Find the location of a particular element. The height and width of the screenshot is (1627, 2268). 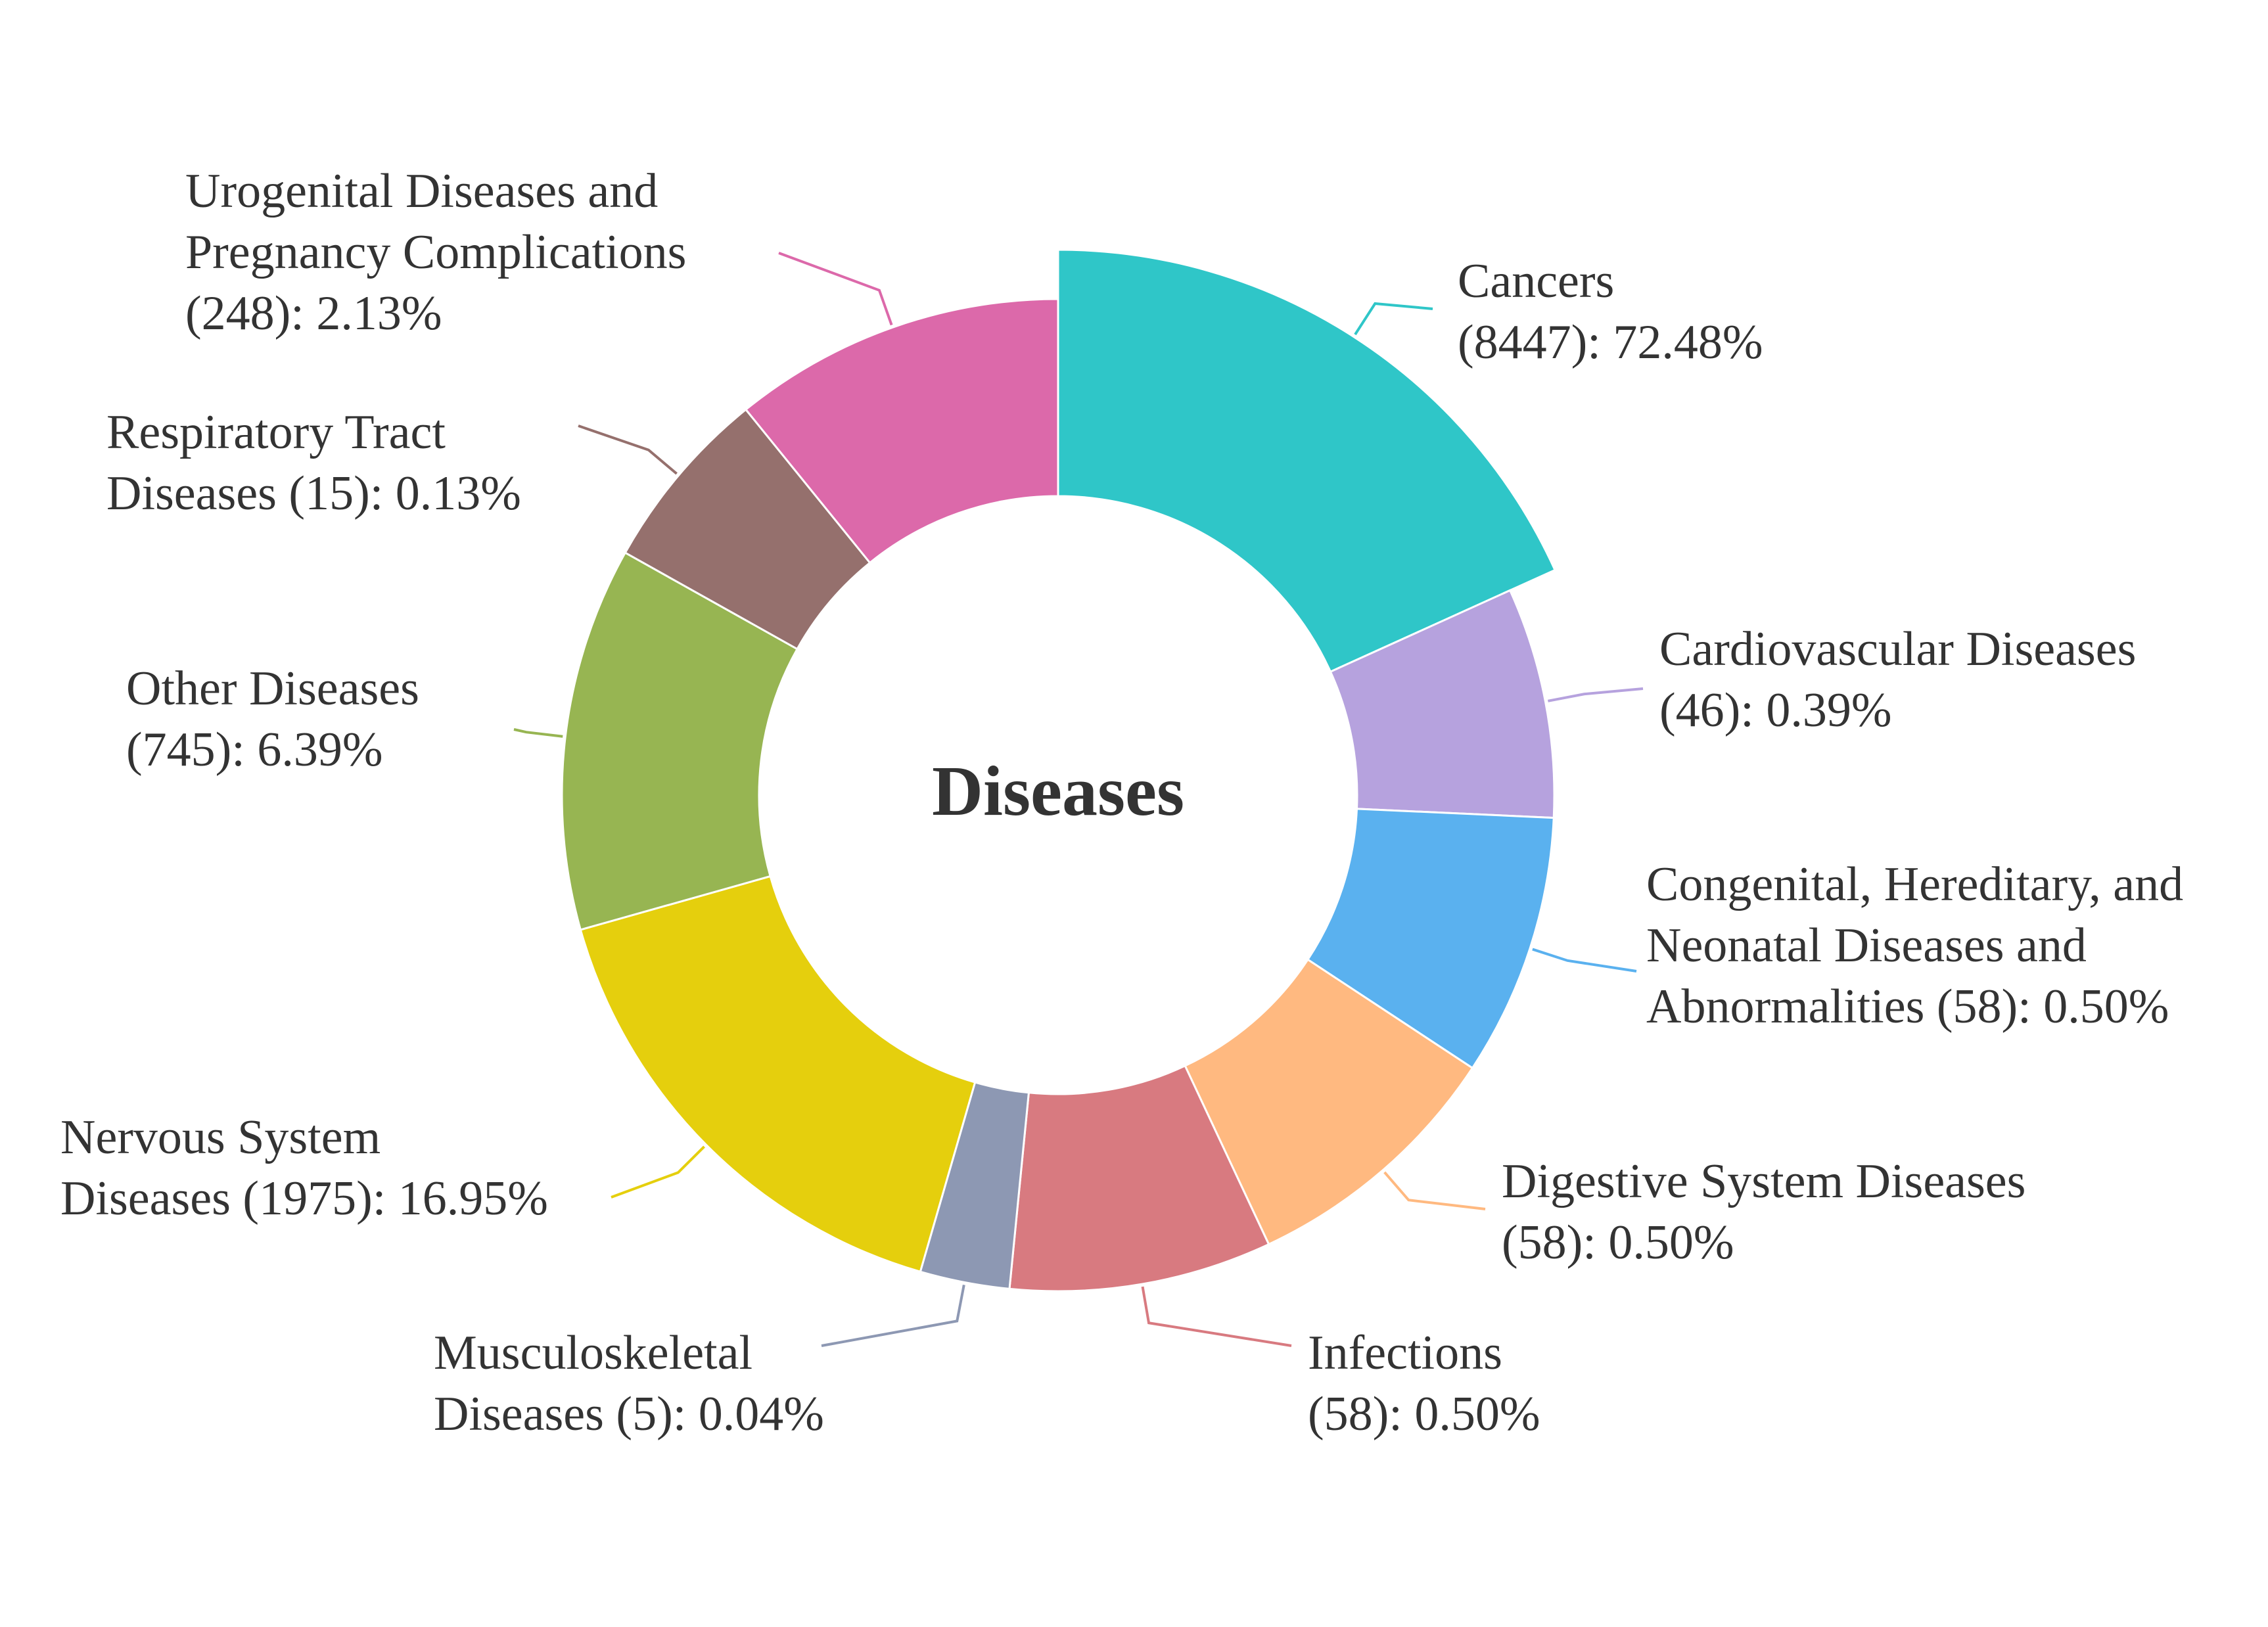

label-line: Nervous System is located at coordinates (221, 1137).